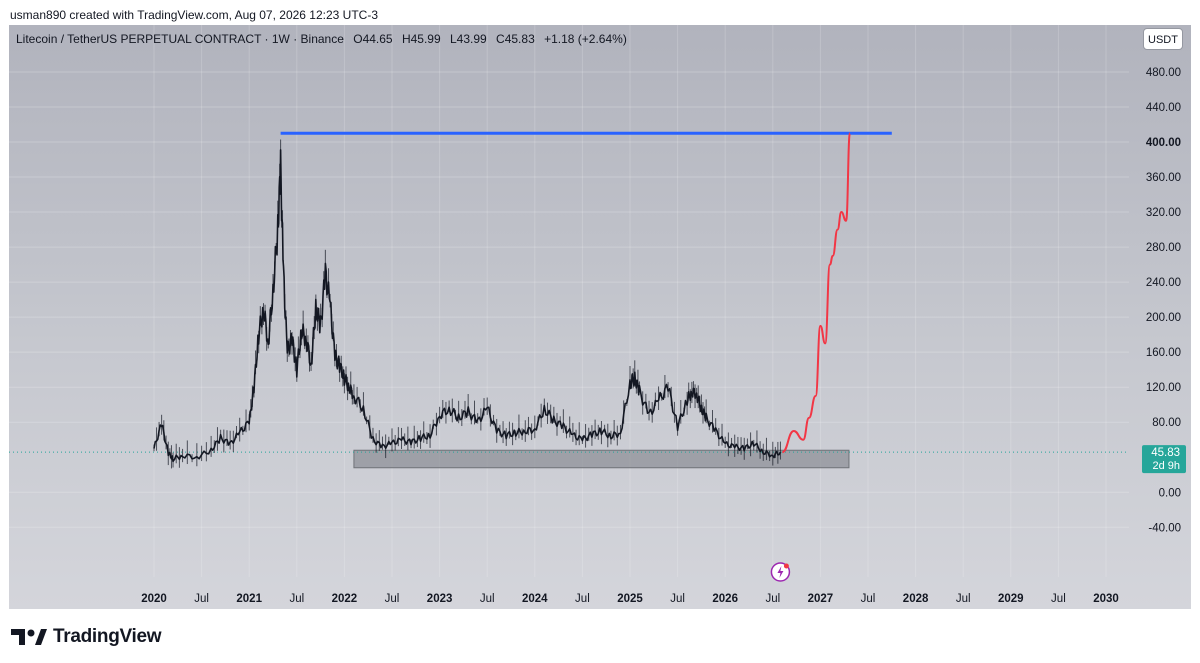  I want to click on event-dot, so click(786, 566).